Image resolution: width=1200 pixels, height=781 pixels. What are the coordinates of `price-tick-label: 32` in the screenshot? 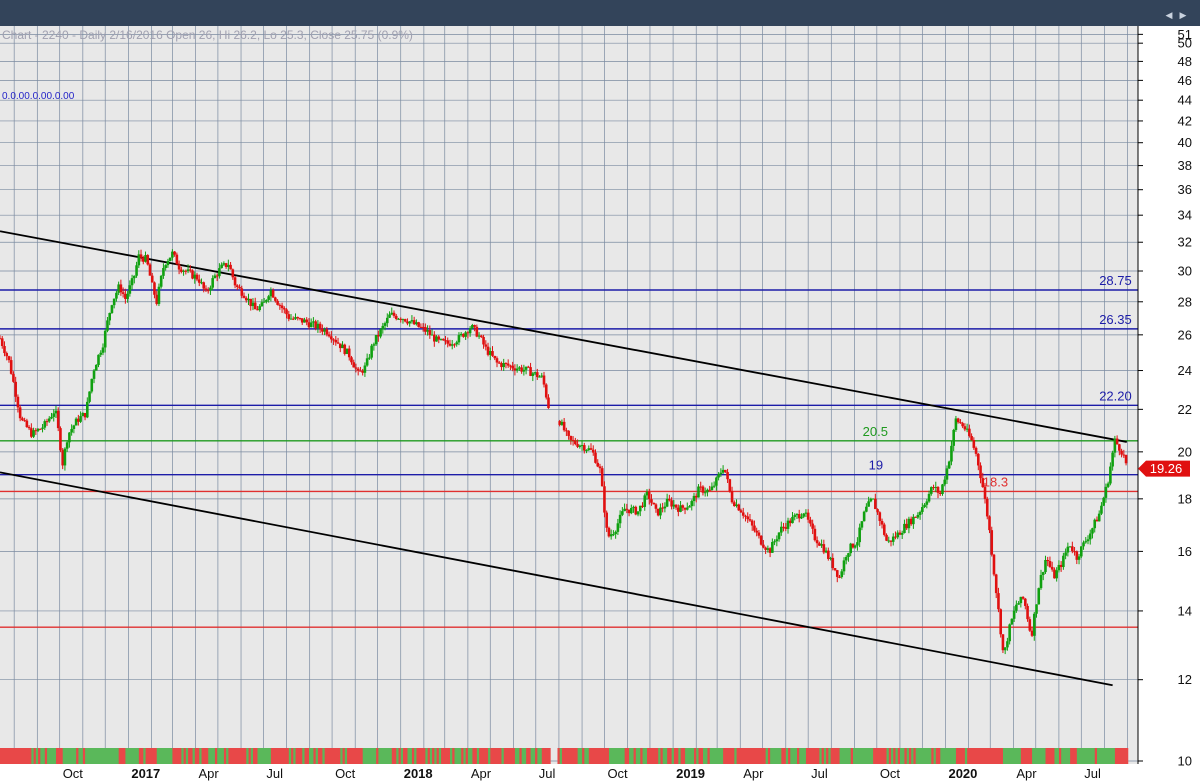 It's located at (1185, 242).